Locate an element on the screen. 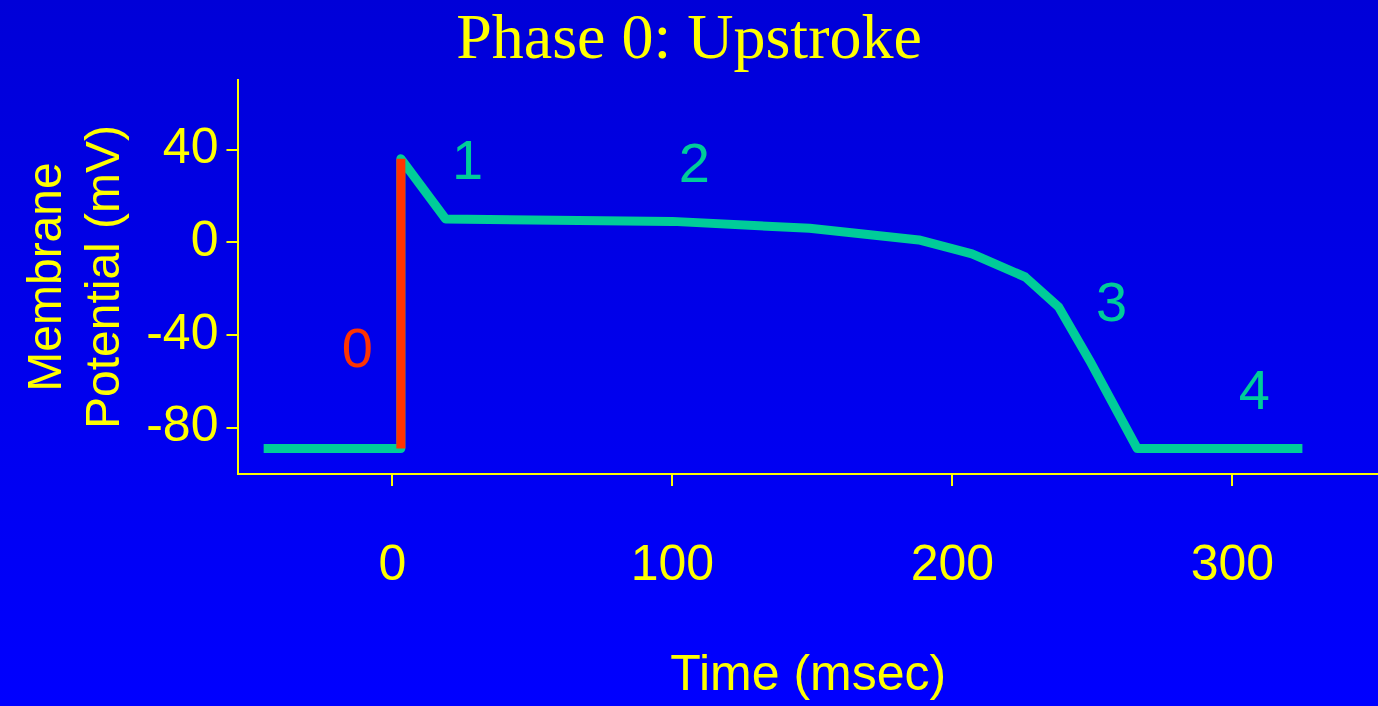 This screenshot has width=1378, height=706. x-axis-title: Time (msec) is located at coordinates (808, 672).